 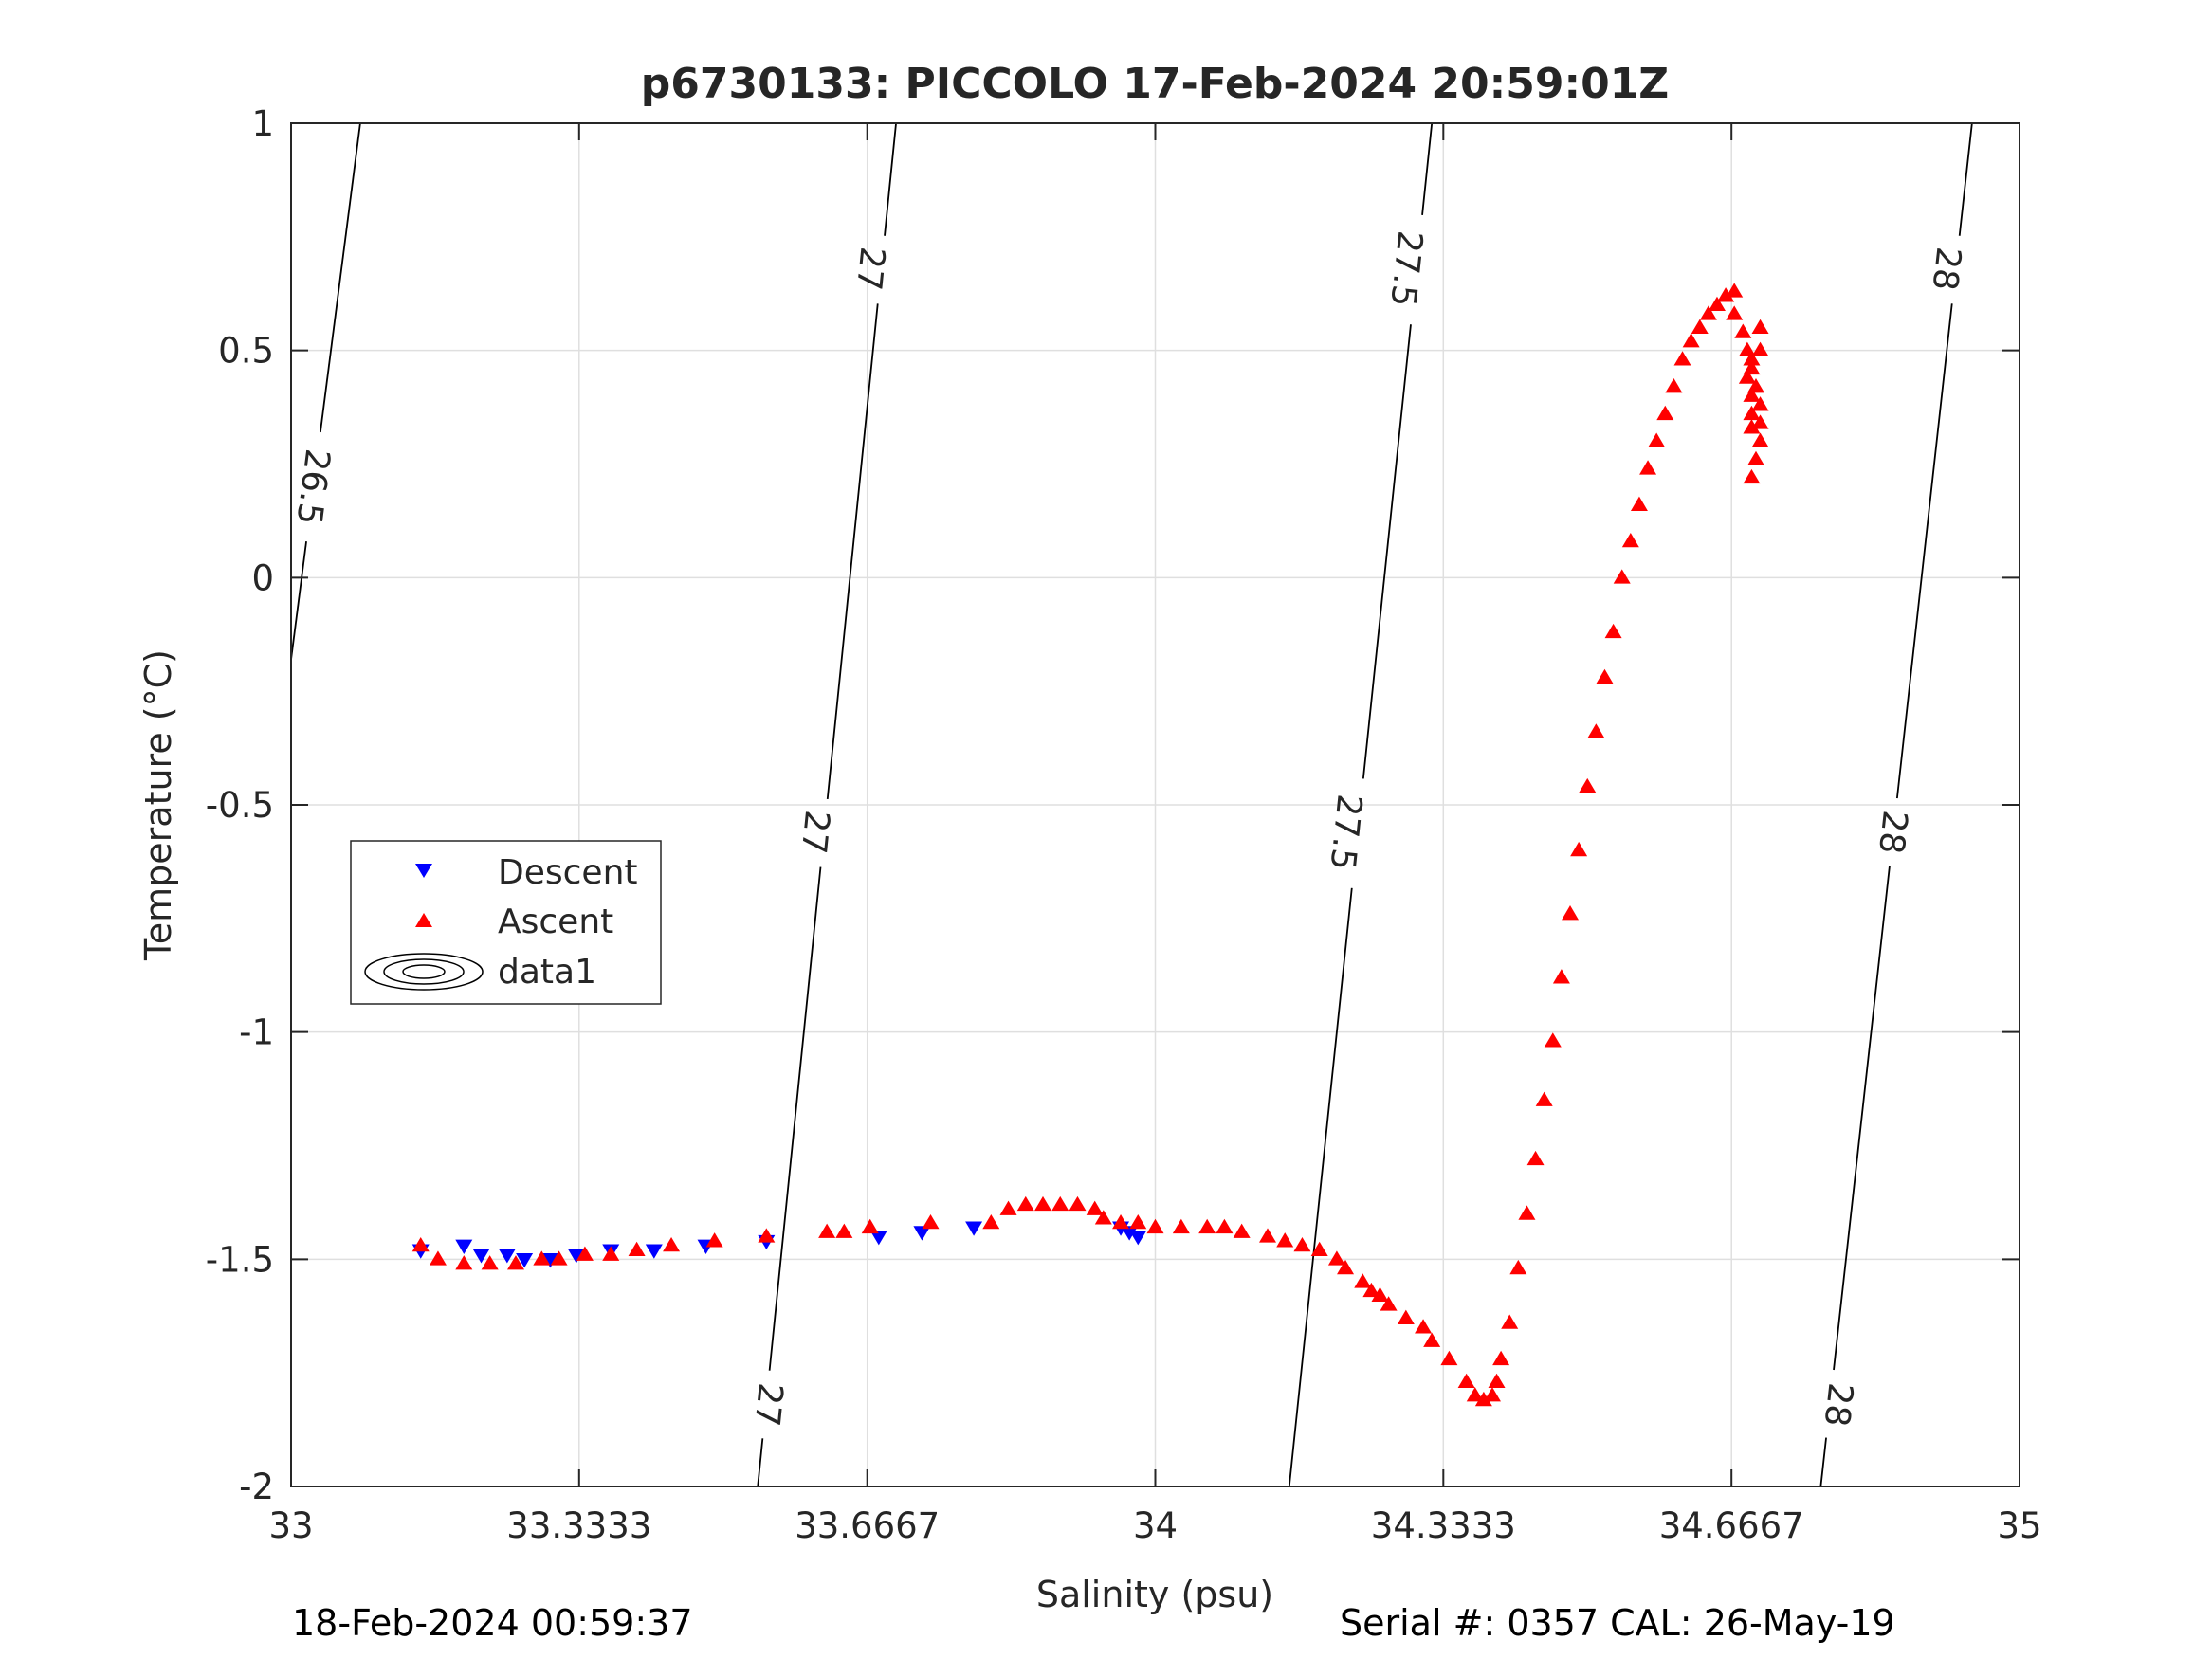 What do you see at coordinates (423, 871) in the screenshot?
I see `legend-descent-marker` at bounding box center [423, 871].